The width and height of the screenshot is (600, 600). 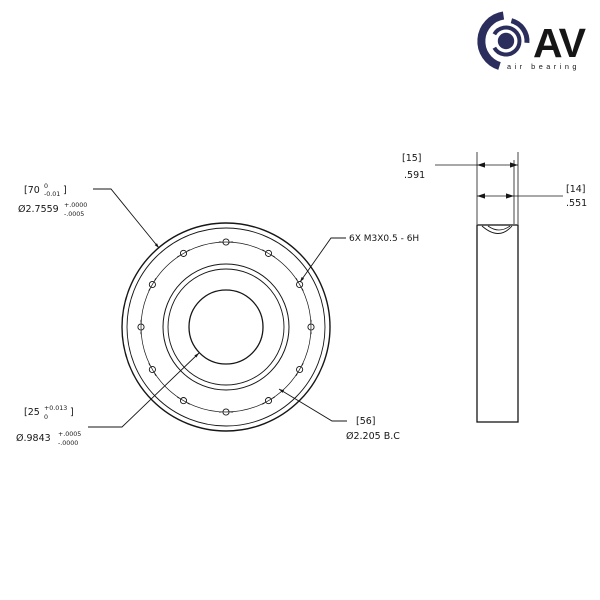 I want to click on od-inch-tol-upper: +.0000, so click(x=75, y=205).